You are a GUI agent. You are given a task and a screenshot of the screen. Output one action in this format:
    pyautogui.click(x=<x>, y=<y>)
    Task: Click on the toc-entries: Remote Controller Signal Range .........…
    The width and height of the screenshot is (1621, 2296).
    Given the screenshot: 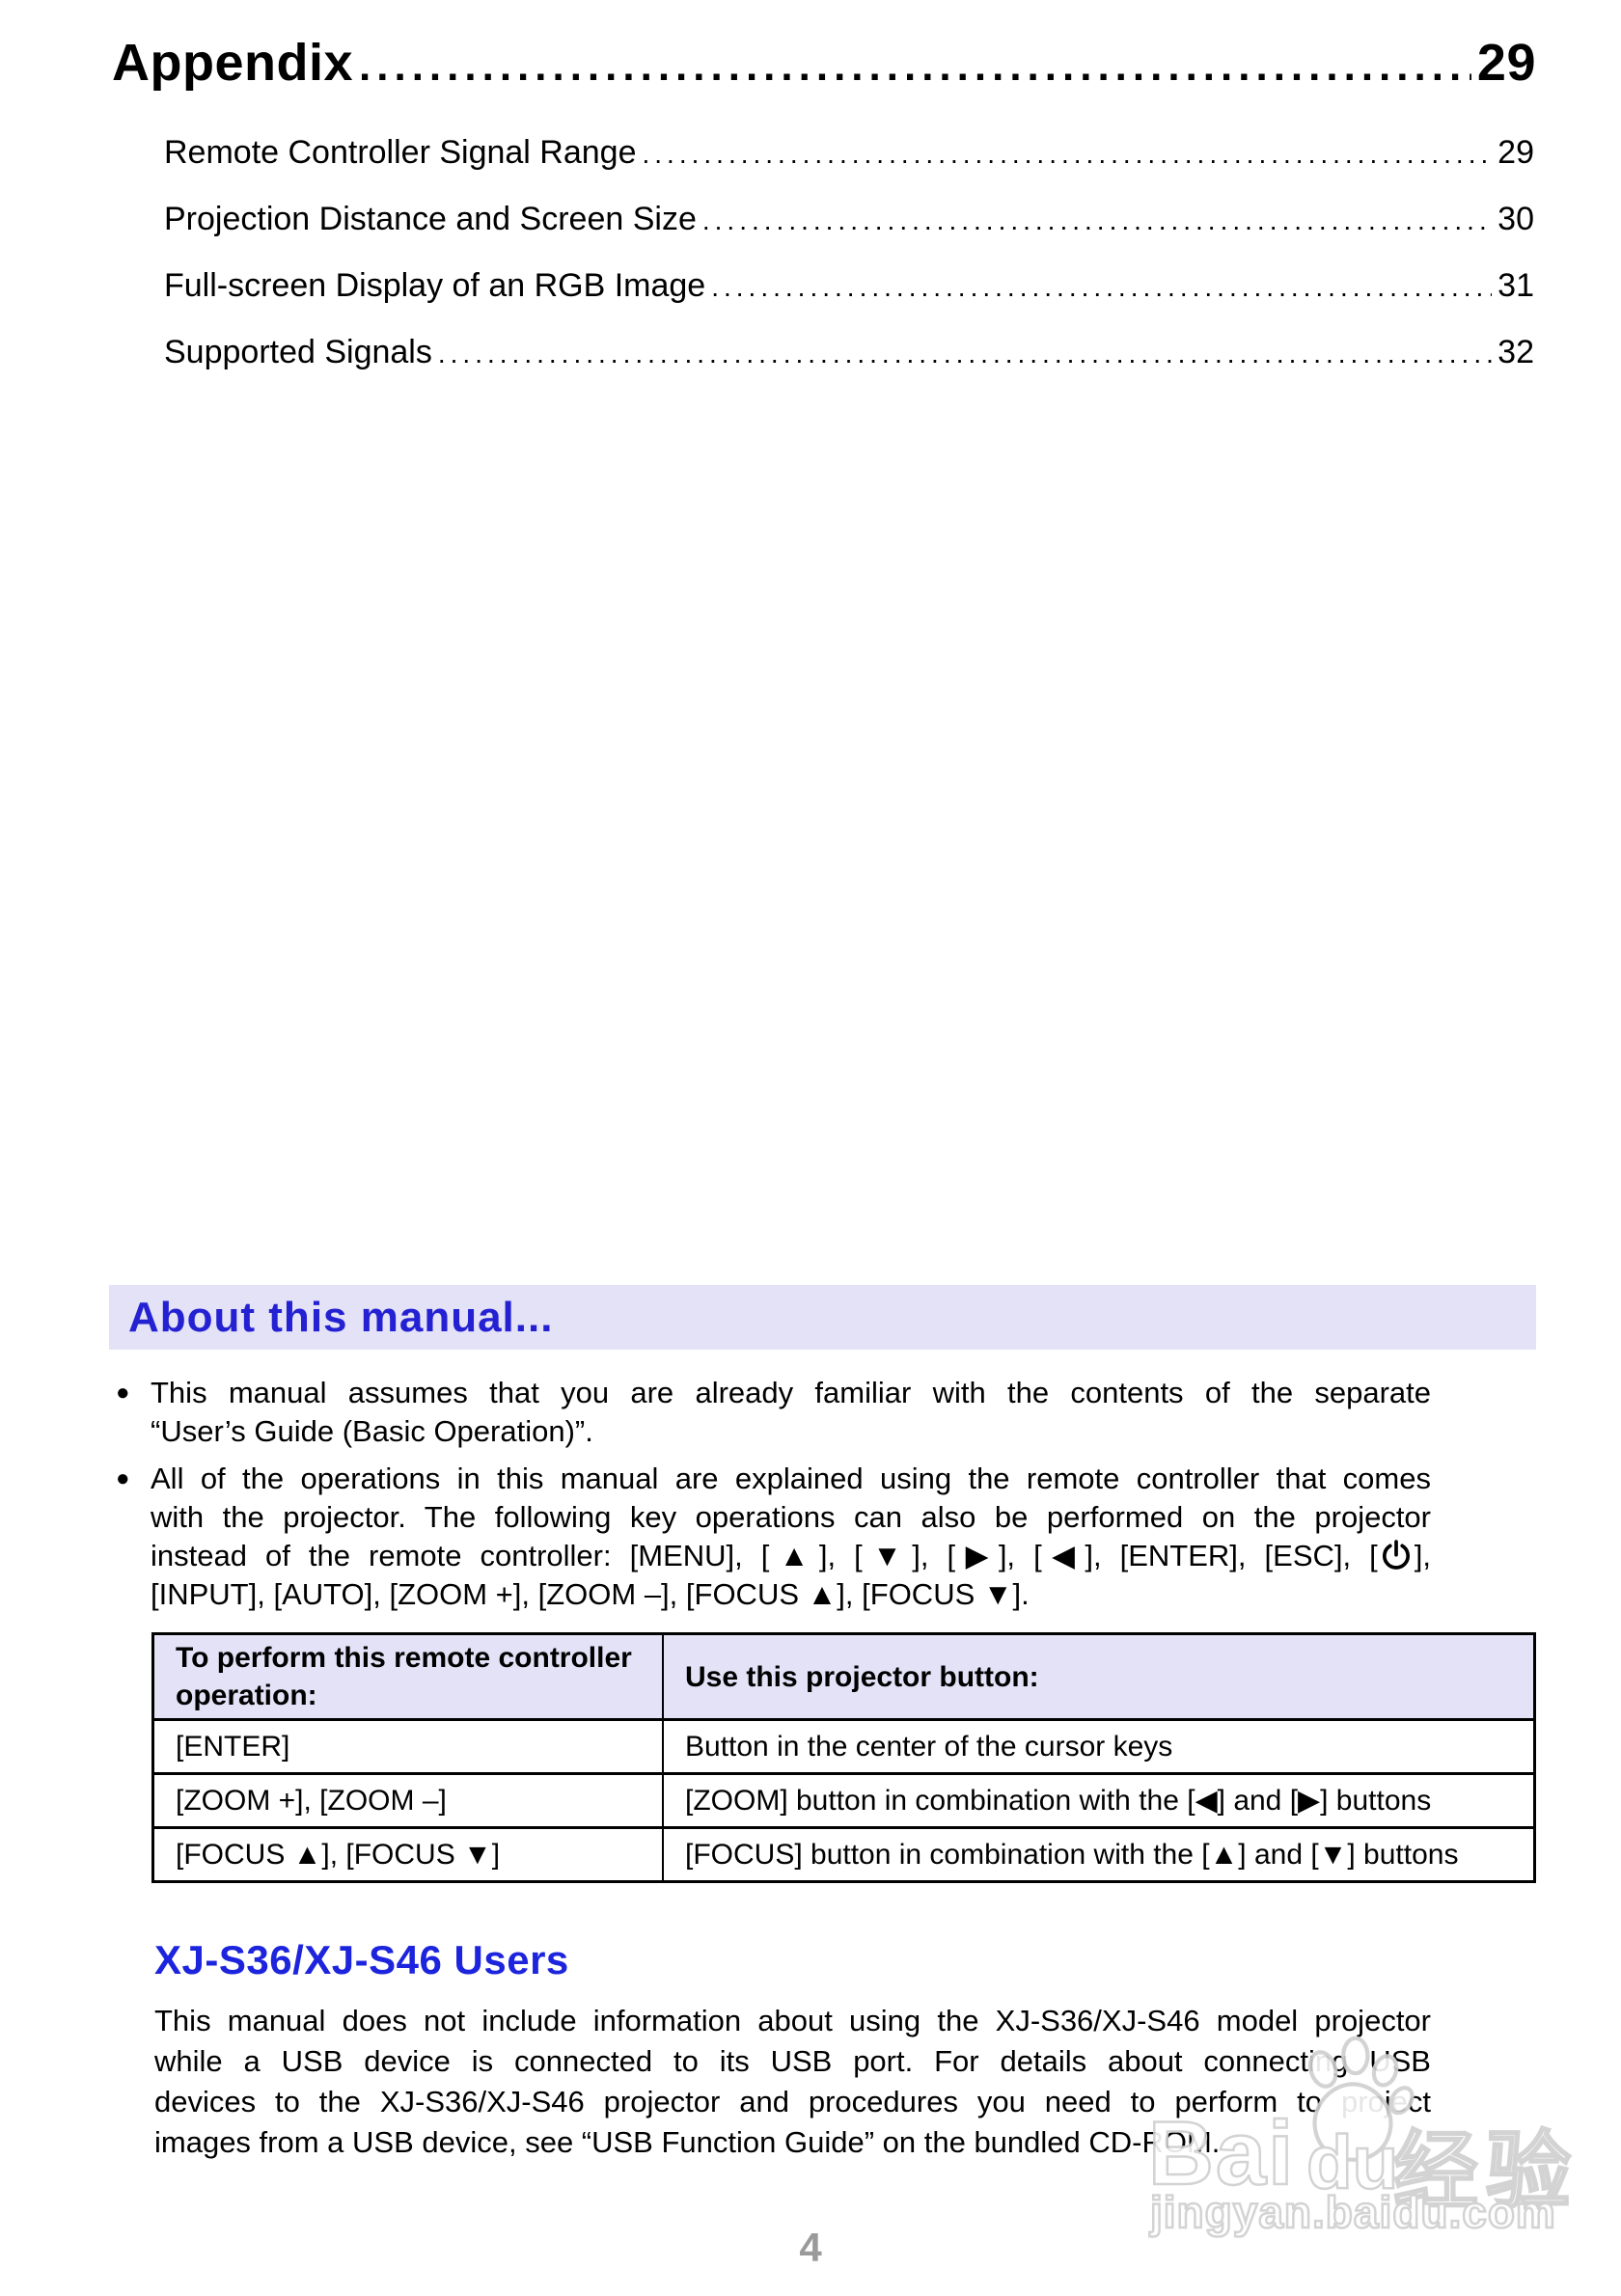 What is the action you would take?
    pyautogui.click(x=849, y=253)
    